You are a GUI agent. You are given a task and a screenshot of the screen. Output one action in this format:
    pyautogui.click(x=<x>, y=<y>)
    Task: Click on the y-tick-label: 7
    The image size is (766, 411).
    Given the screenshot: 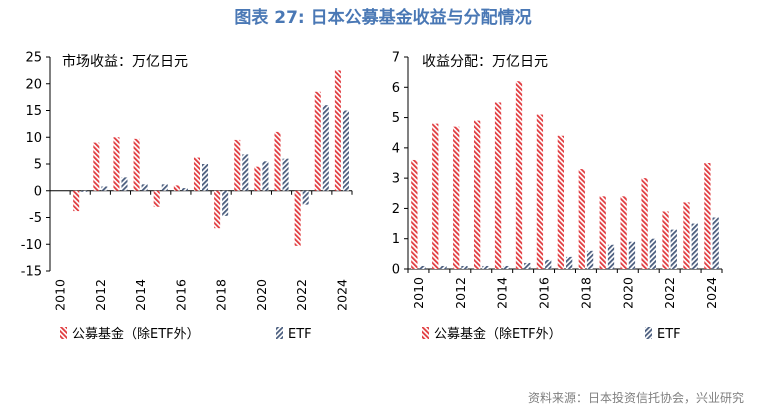 What is the action you would take?
    pyautogui.click(x=396, y=58)
    